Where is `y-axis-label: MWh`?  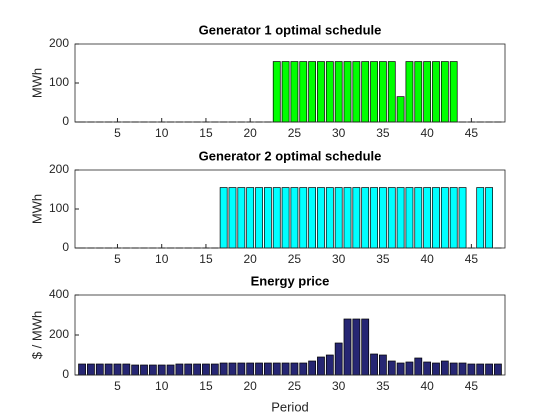 y-axis-label: MWh is located at coordinates (36, 83).